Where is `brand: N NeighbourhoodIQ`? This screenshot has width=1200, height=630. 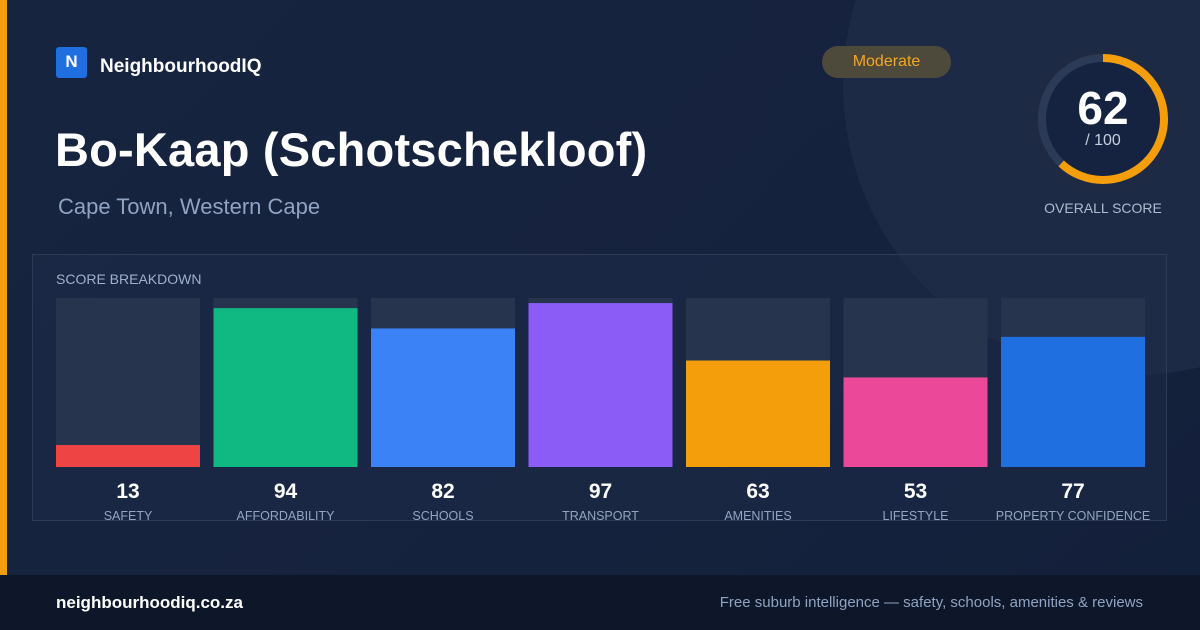 brand: N NeighbourhoodIQ is located at coordinates (158, 62).